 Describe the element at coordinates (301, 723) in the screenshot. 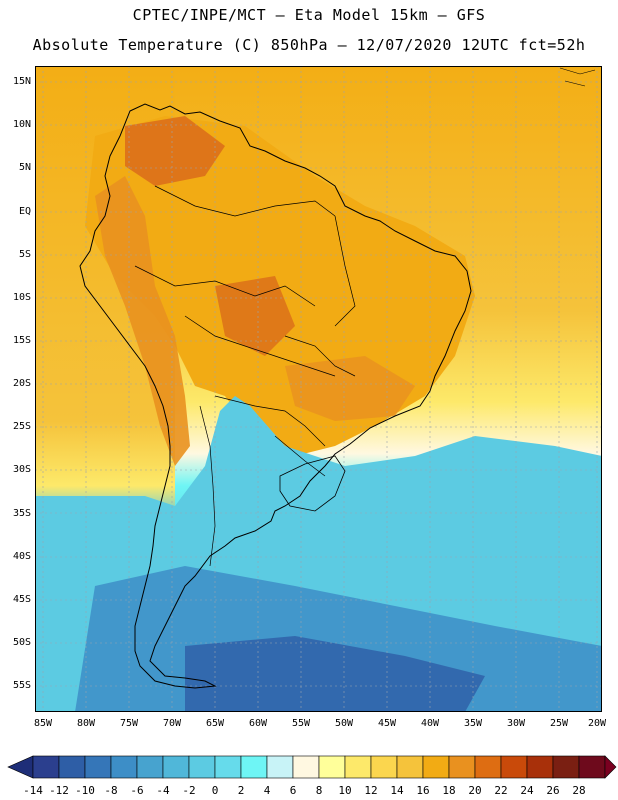

I see `lon-label: 55W` at that location.